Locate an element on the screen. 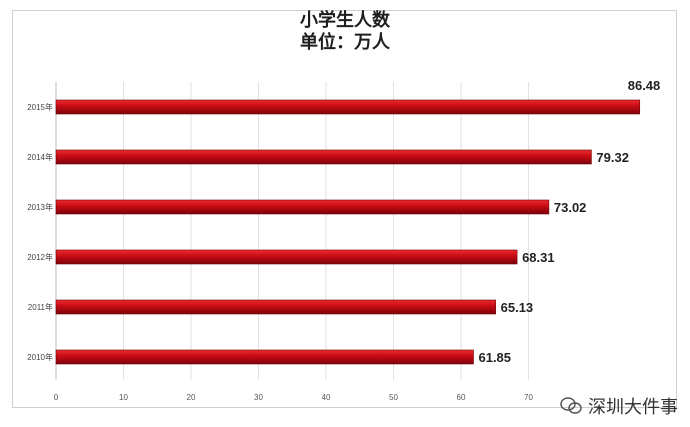  category-label: 2012年 is located at coordinates (40, 257).